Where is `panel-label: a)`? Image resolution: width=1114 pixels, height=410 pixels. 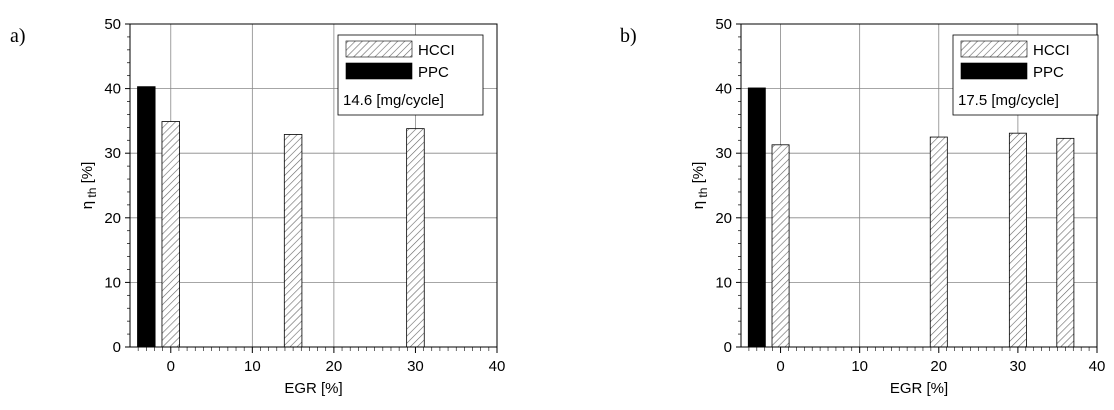
panel-label: a) is located at coordinates (18, 36).